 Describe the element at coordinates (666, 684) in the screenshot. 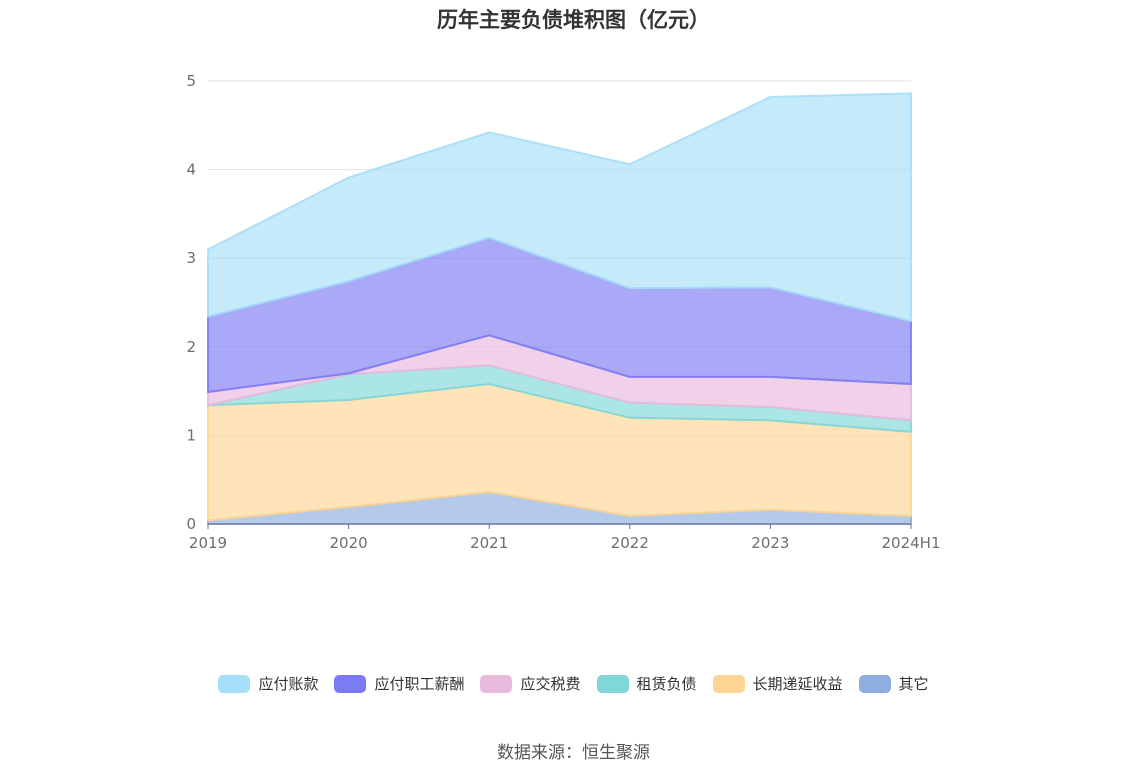

I see `legend-label: 租赁负债` at that location.